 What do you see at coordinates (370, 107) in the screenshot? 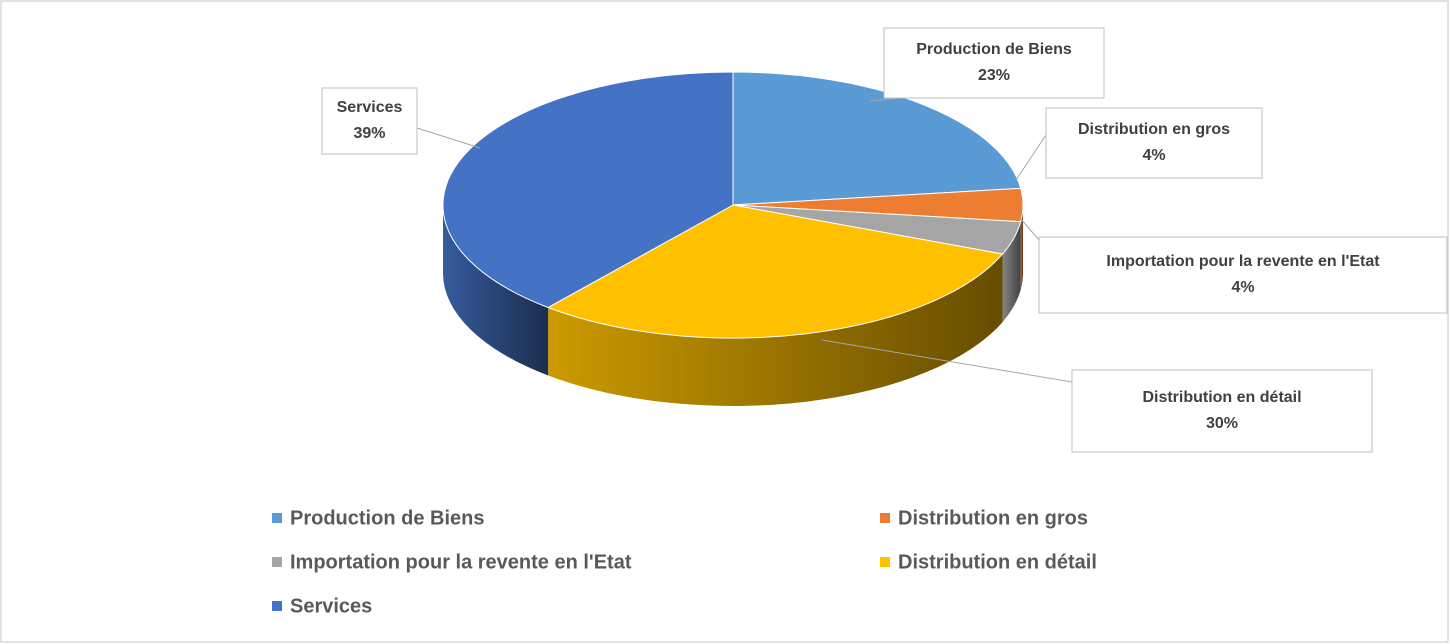
I see `data-label-name: Services` at bounding box center [370, 107].